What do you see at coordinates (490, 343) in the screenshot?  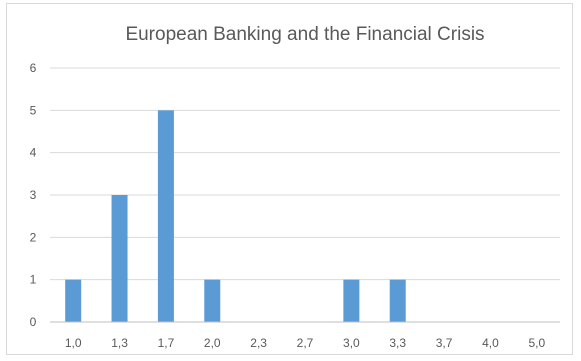 I see `x-tick-label: 4,0` at bounding box center [490, 343].